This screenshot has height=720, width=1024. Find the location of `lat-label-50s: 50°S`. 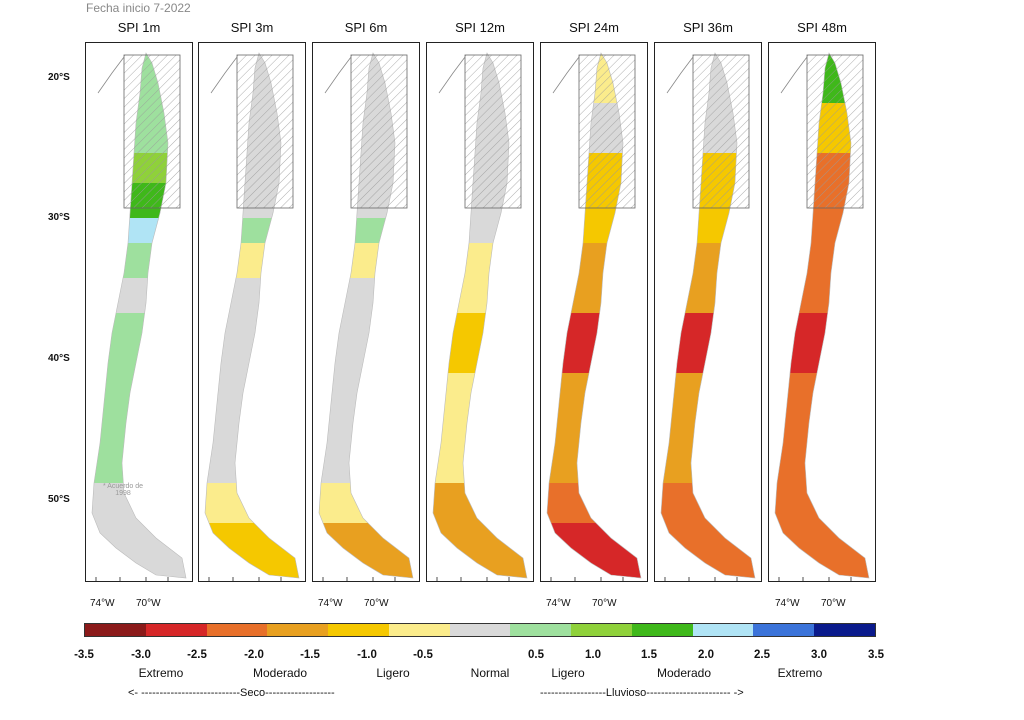

lat-label-50s: 50°S is located at coordinates (59, 499).